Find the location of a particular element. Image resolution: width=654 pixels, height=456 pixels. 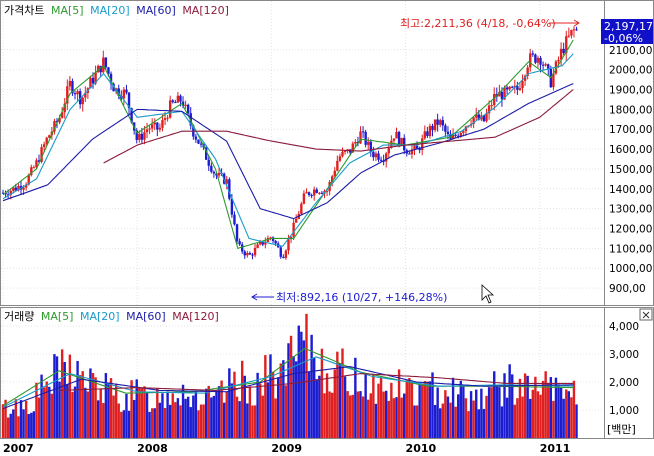

price-y-tick-label: 1700,00 is located at coordinates (630, 130).